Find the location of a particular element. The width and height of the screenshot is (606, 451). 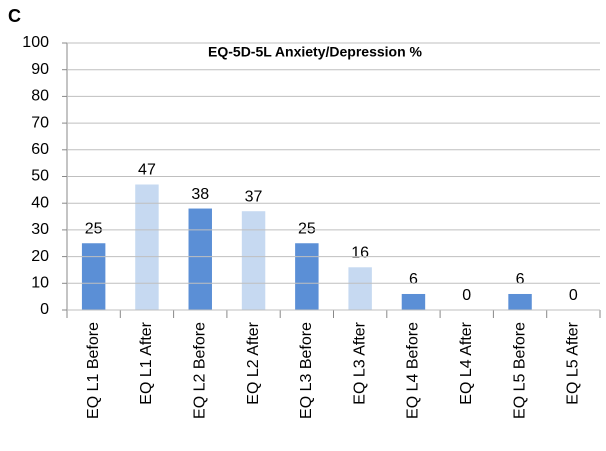

y-tick-label: 10 is located at coordinates (40, 283).